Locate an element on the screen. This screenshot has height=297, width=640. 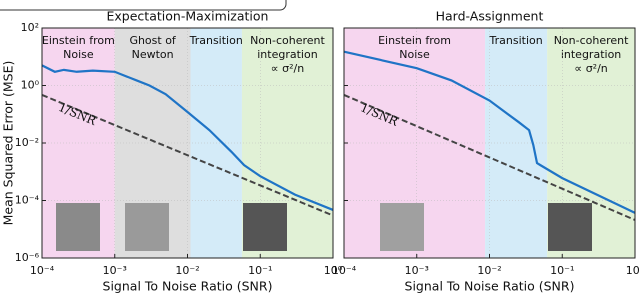
y-axis-label: Mean Squared Error (MSE) is located at coordinates (8, 143).